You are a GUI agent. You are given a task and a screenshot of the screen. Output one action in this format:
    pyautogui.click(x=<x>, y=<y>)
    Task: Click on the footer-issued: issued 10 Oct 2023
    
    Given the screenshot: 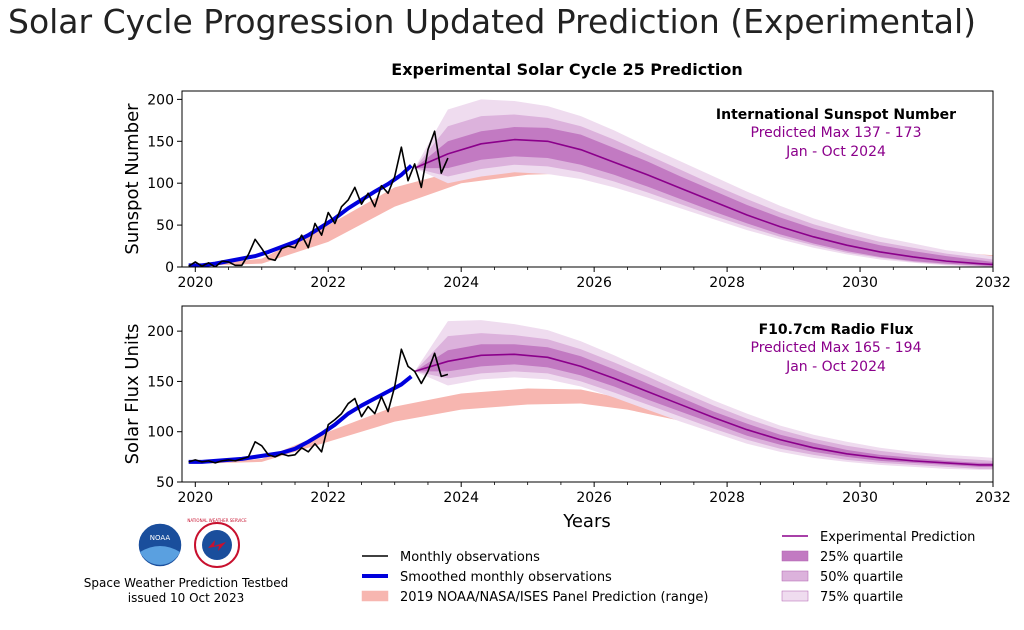 What is the action you would take?
    pyautogui.click(x=186, y=598)
    